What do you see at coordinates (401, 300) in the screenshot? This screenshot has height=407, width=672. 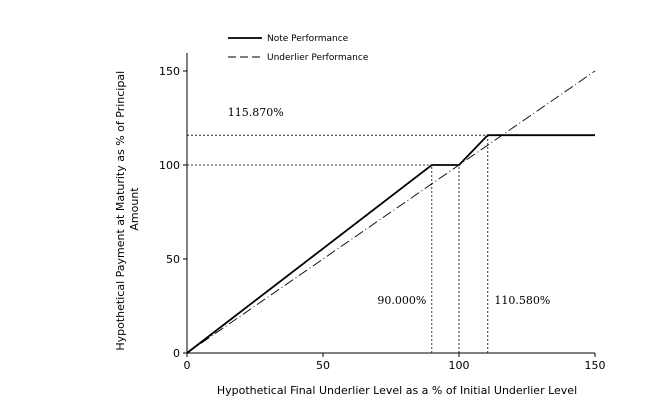 I see `annotation-label-1: 90.000%` at bounding box center [401, 300].